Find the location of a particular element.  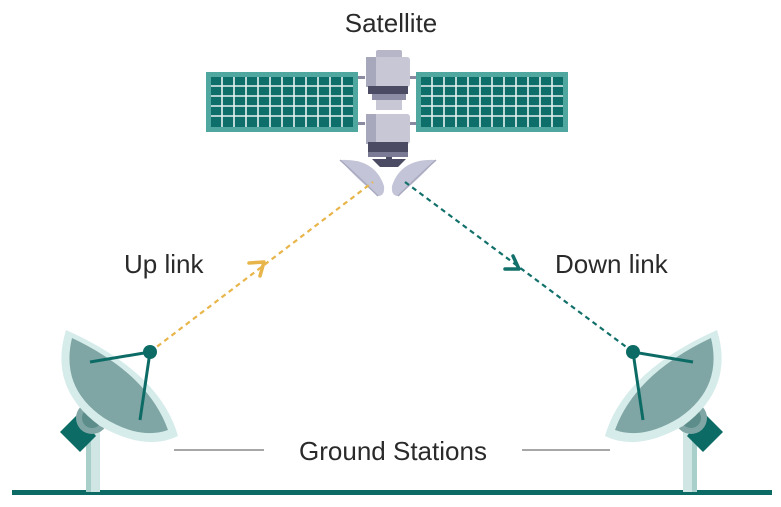

downlink-label: Down link is located at coordinates (612, 264).